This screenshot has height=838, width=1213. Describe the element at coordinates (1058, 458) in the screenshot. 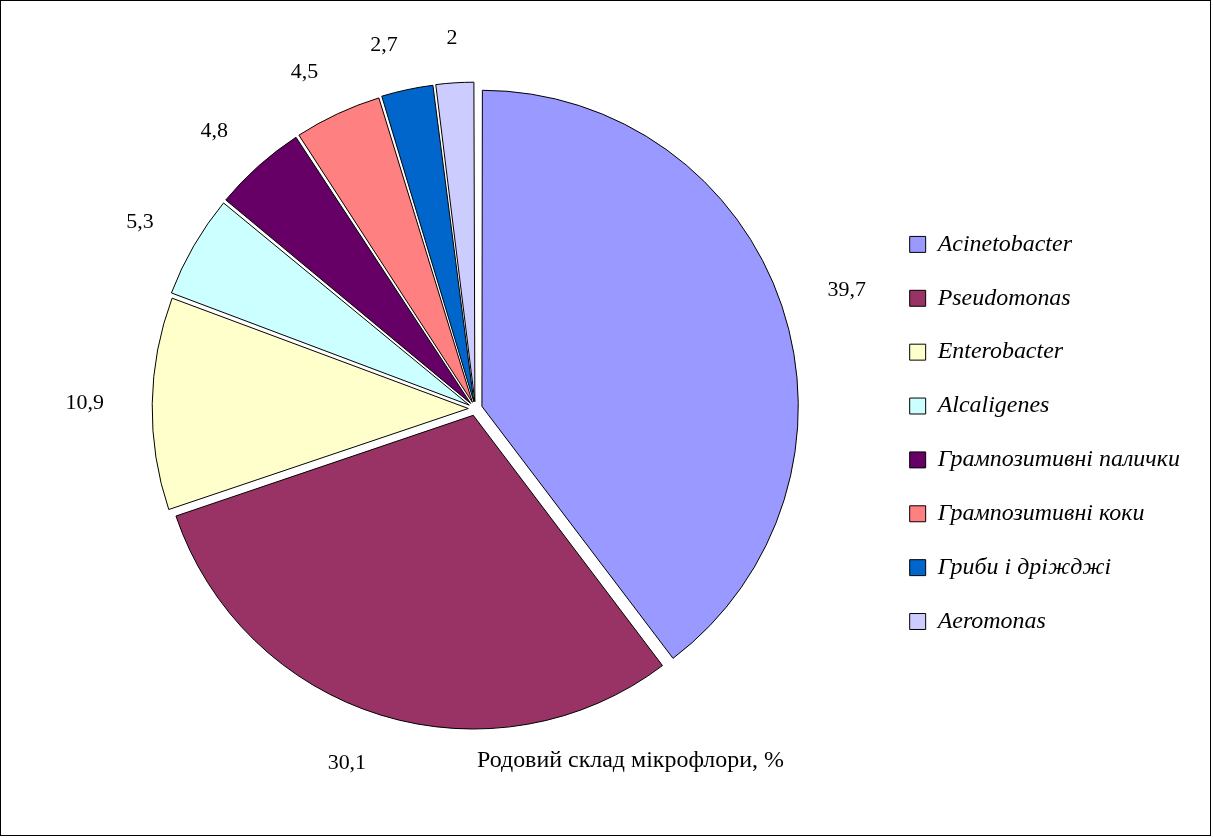

I see `legend-label: Грампозитивні палички` at that location.